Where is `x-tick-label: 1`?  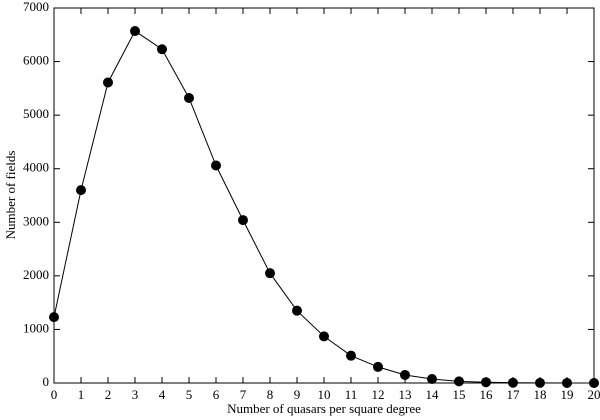 x-tick-label: 1 is located at coordinates (81, 394).